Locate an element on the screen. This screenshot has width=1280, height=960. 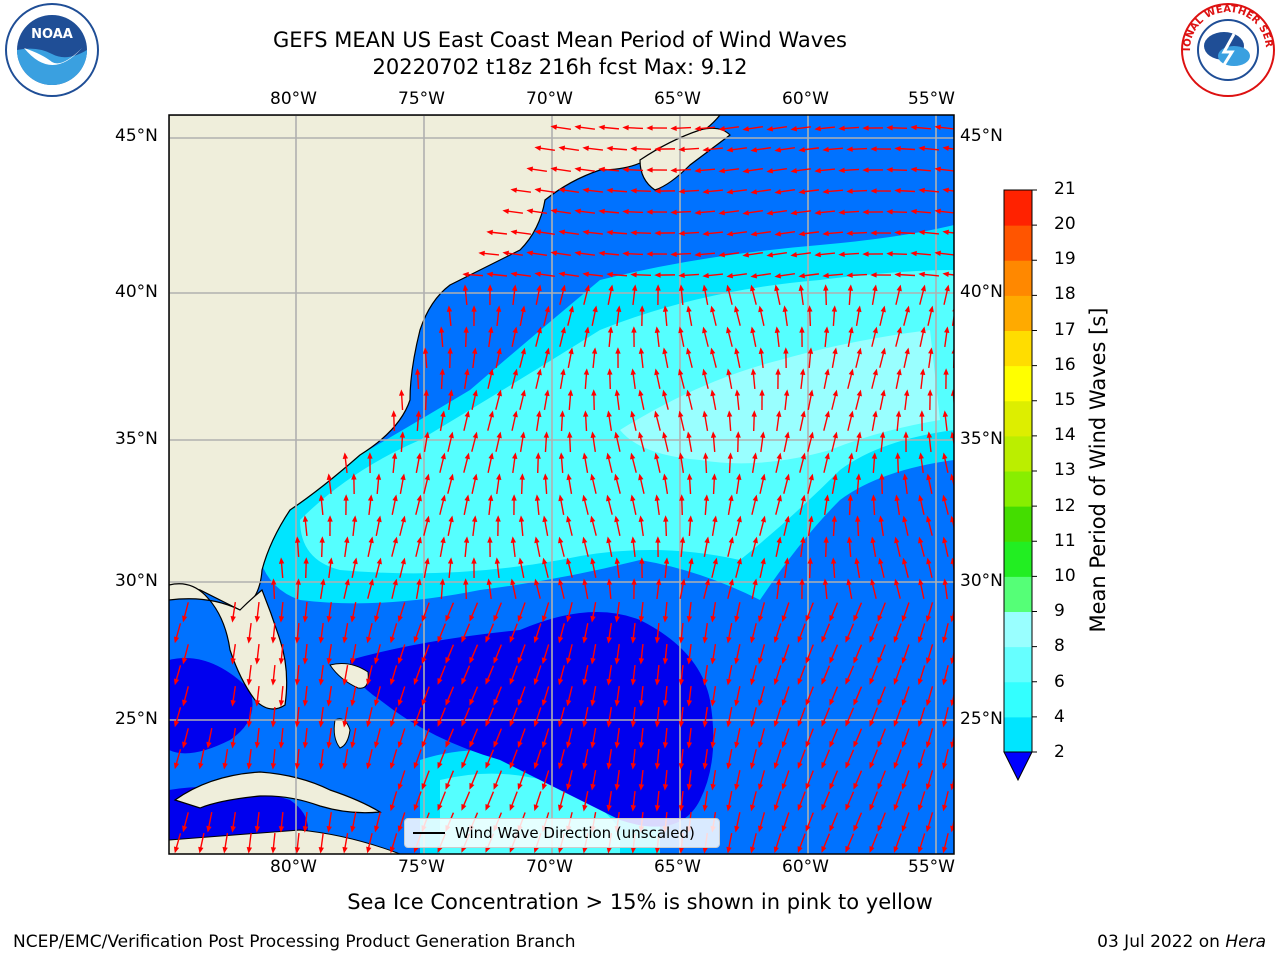
colorbar-label: 12 is located at coordinates (1065, 506).